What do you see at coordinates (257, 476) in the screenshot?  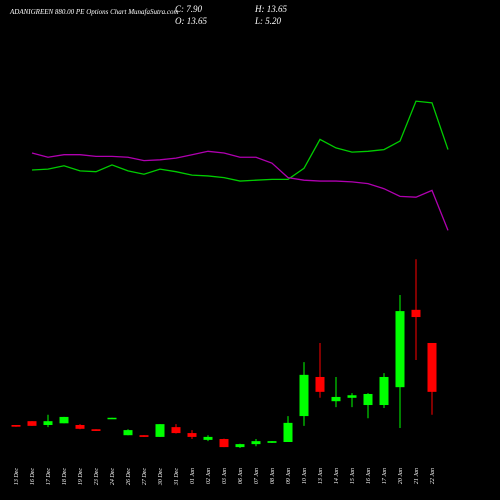 I see `x-tick-label: 07 Jan` at bounding box center [257, 476].